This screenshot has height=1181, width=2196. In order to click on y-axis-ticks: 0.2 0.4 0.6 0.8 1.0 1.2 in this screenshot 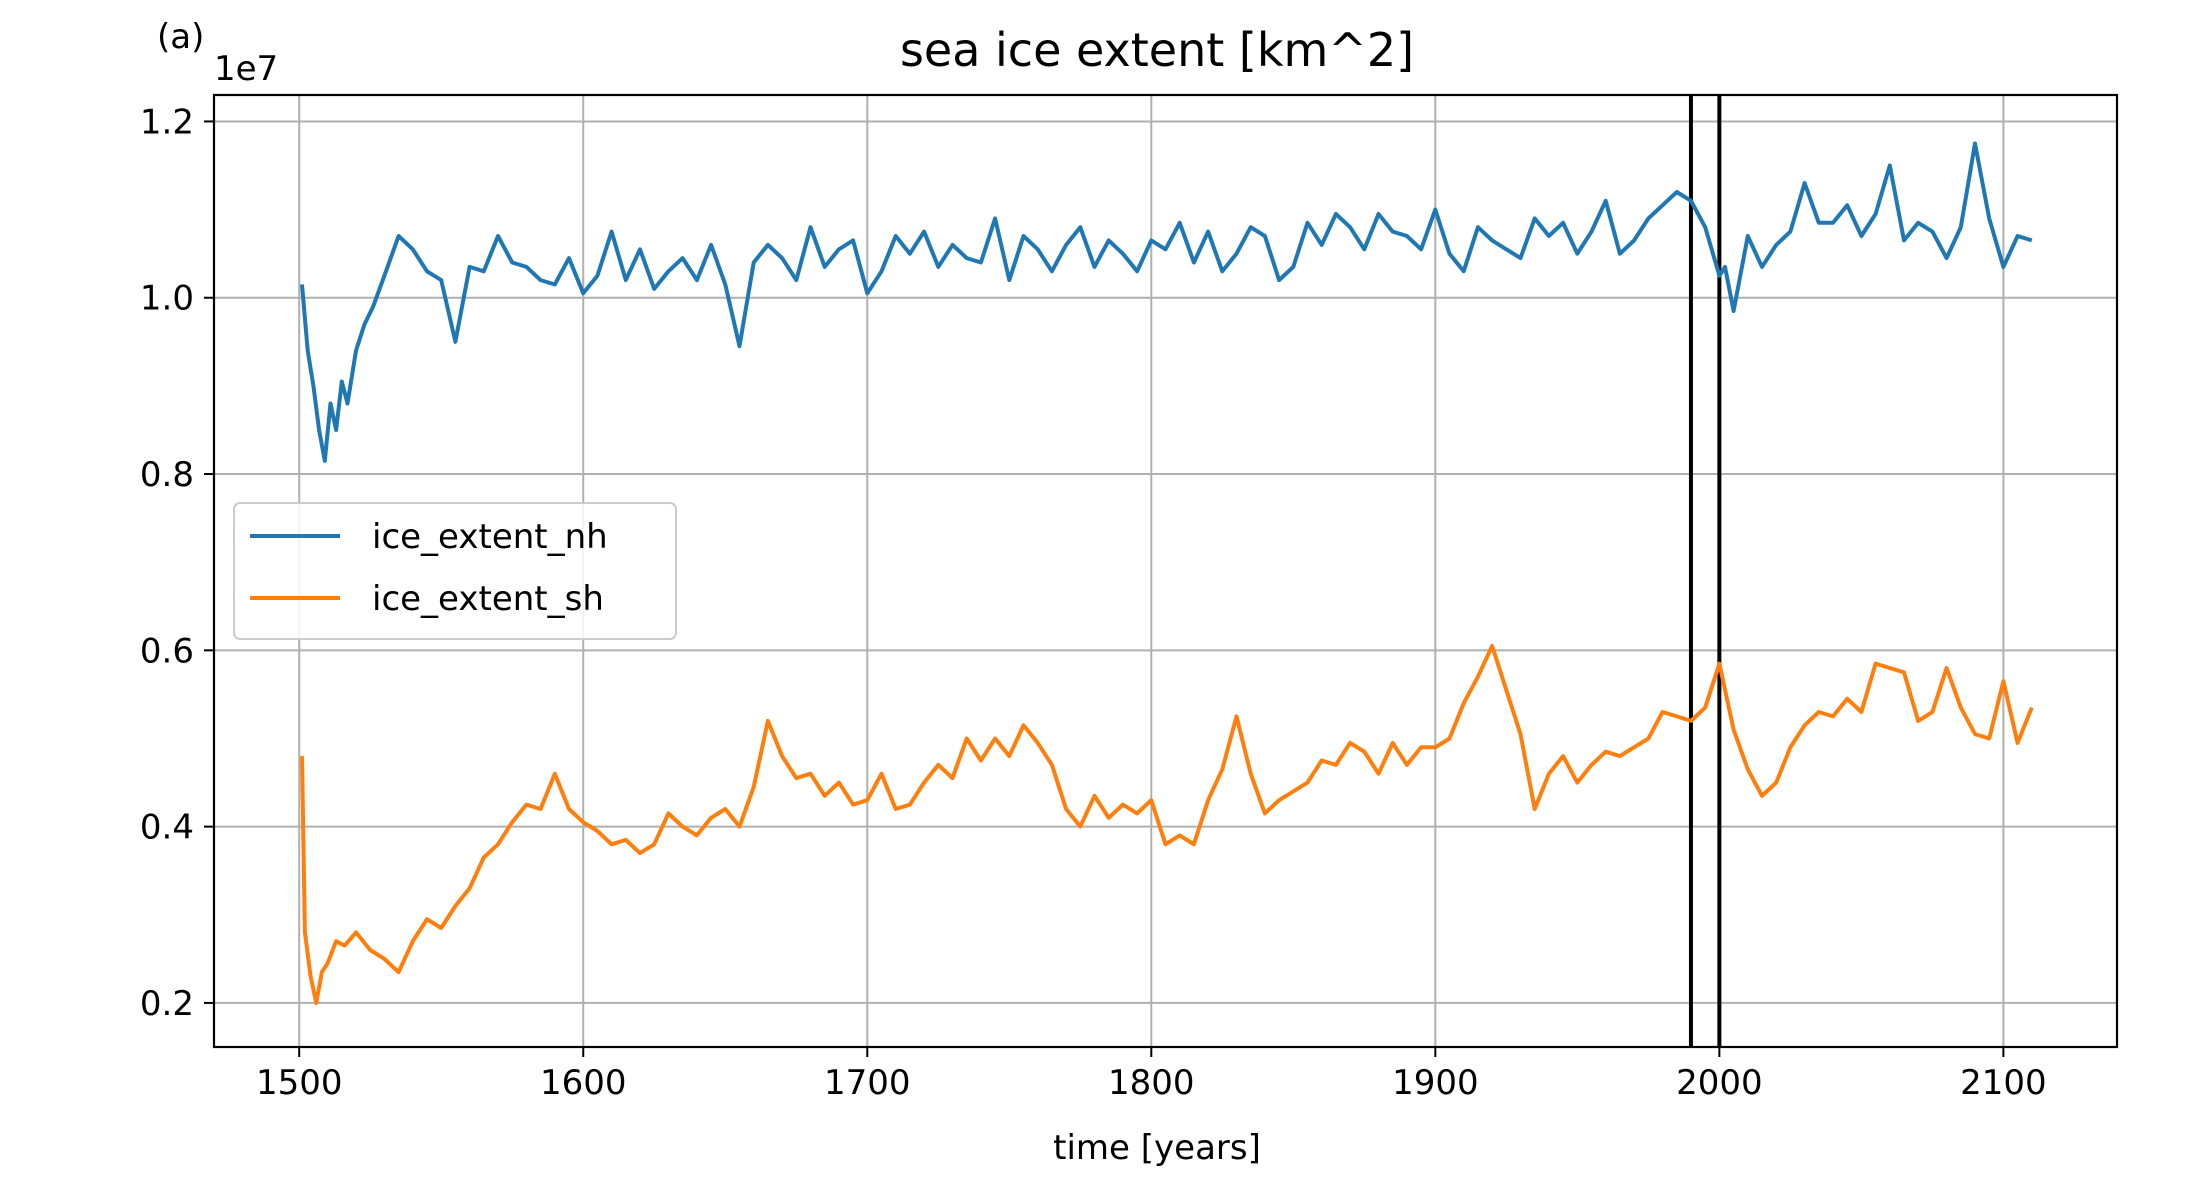, I will do `click(177, 563)`.